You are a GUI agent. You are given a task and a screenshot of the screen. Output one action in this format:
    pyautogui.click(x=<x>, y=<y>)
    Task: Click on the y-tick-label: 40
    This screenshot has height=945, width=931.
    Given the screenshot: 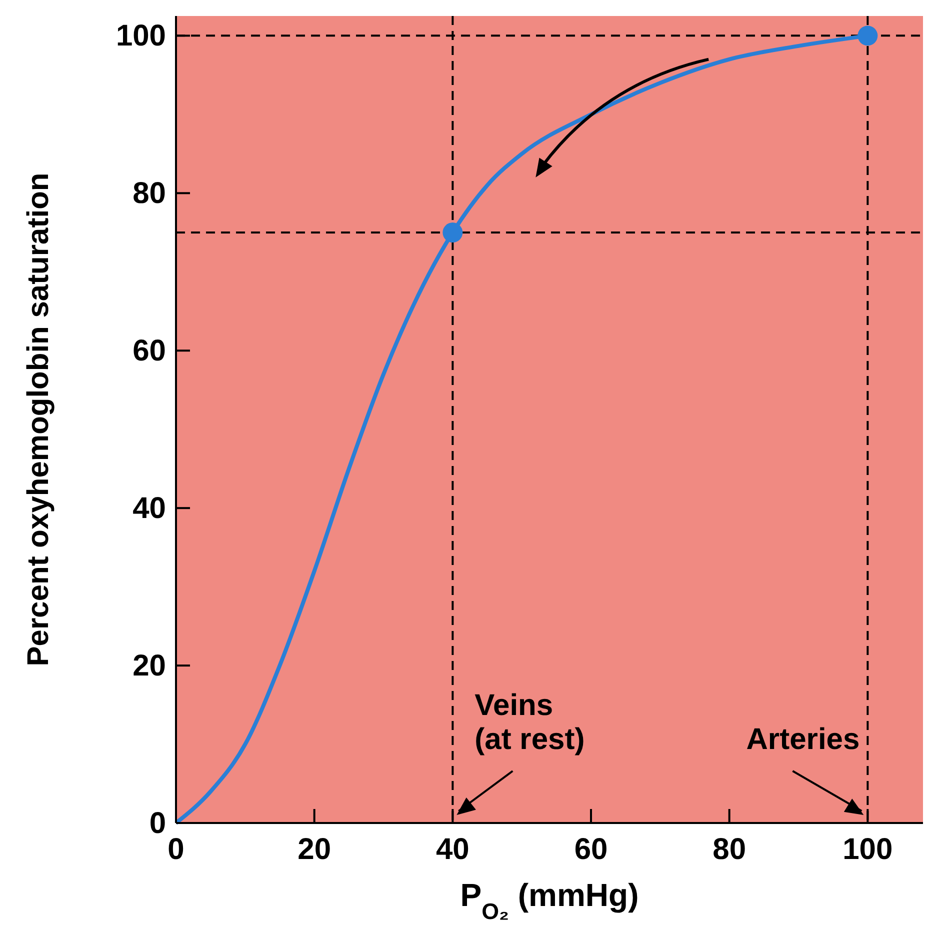 What is the action you would take?
    pyautogui.click(x=149, y=509)
    